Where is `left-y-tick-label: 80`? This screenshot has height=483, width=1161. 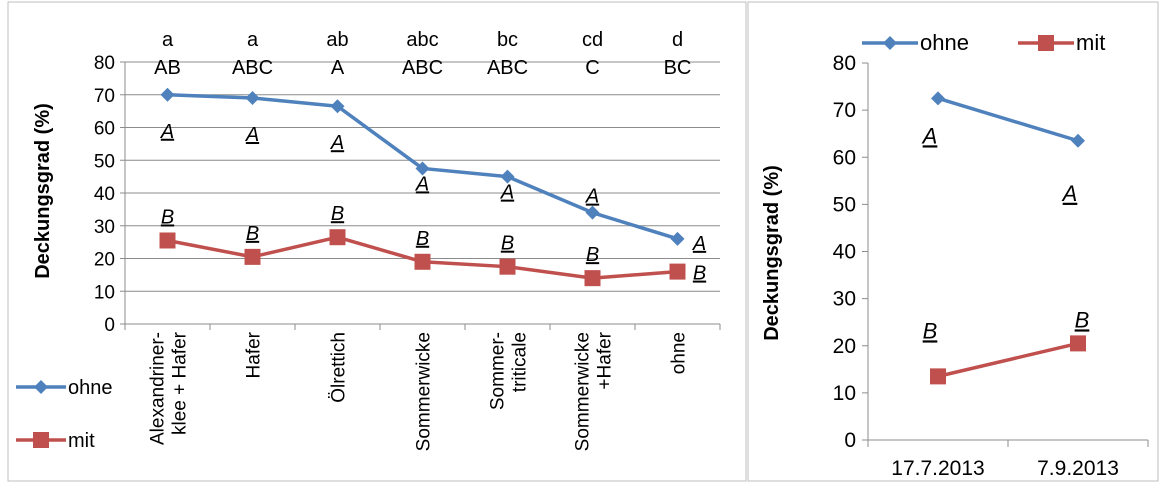 left-y-tick-label: 80 is located at coordinates (104, 63).